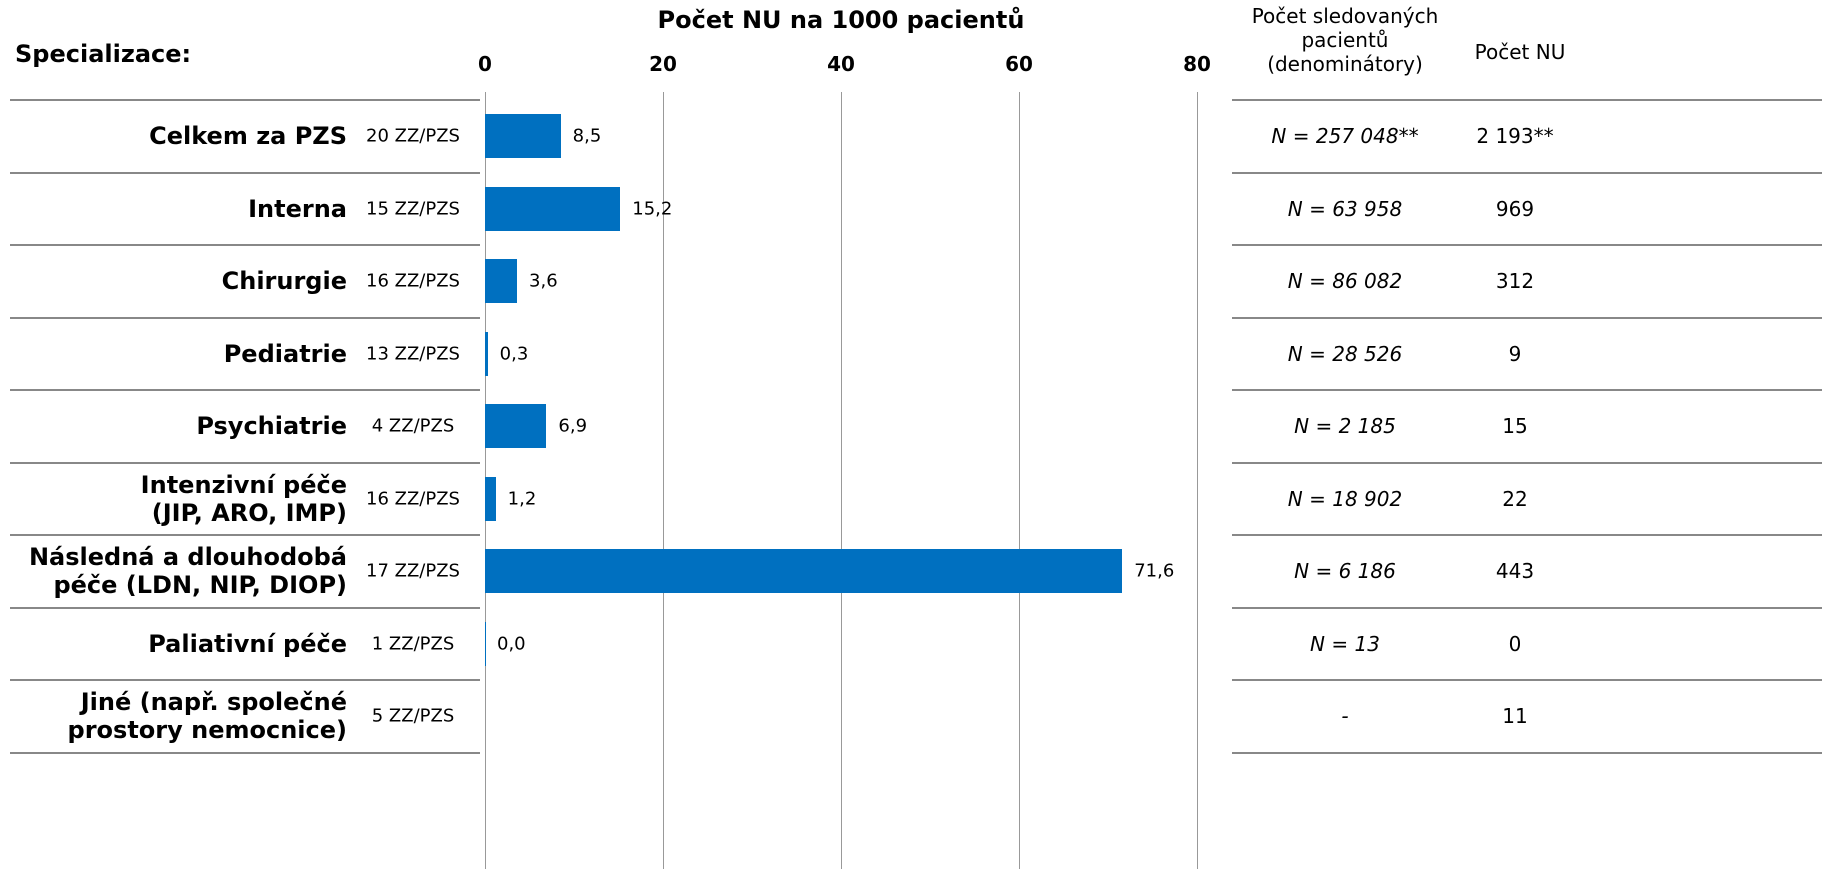  What do you see at coordinates (271, 426) in the screenshot?
I see `category-label: Psychiatrie` at bounding box center [271, 426].